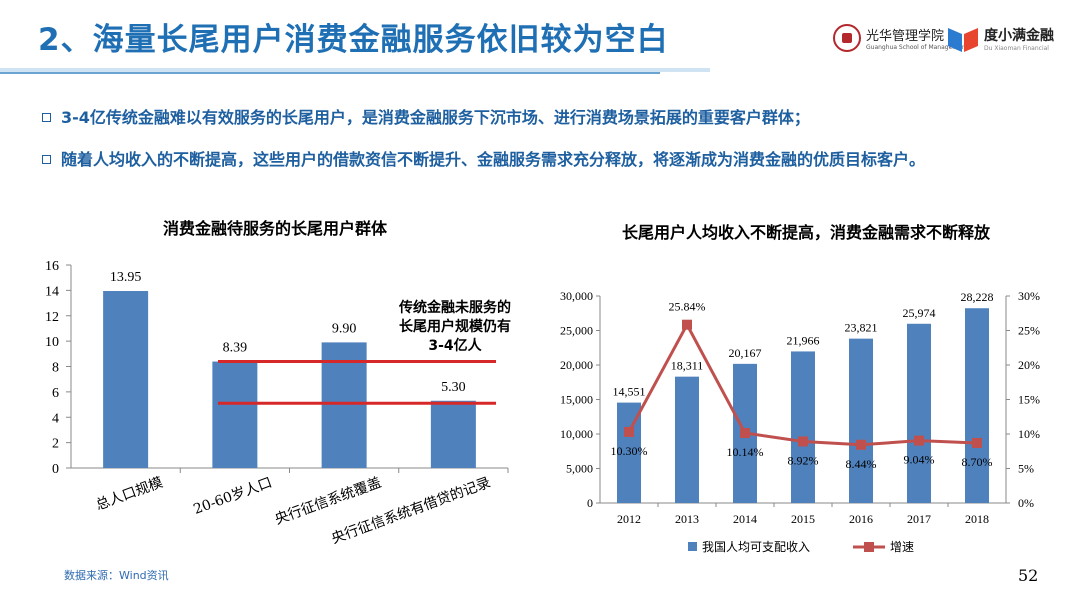  I want to click on chart2-growth-label: 8.92%, so click(803, 460).